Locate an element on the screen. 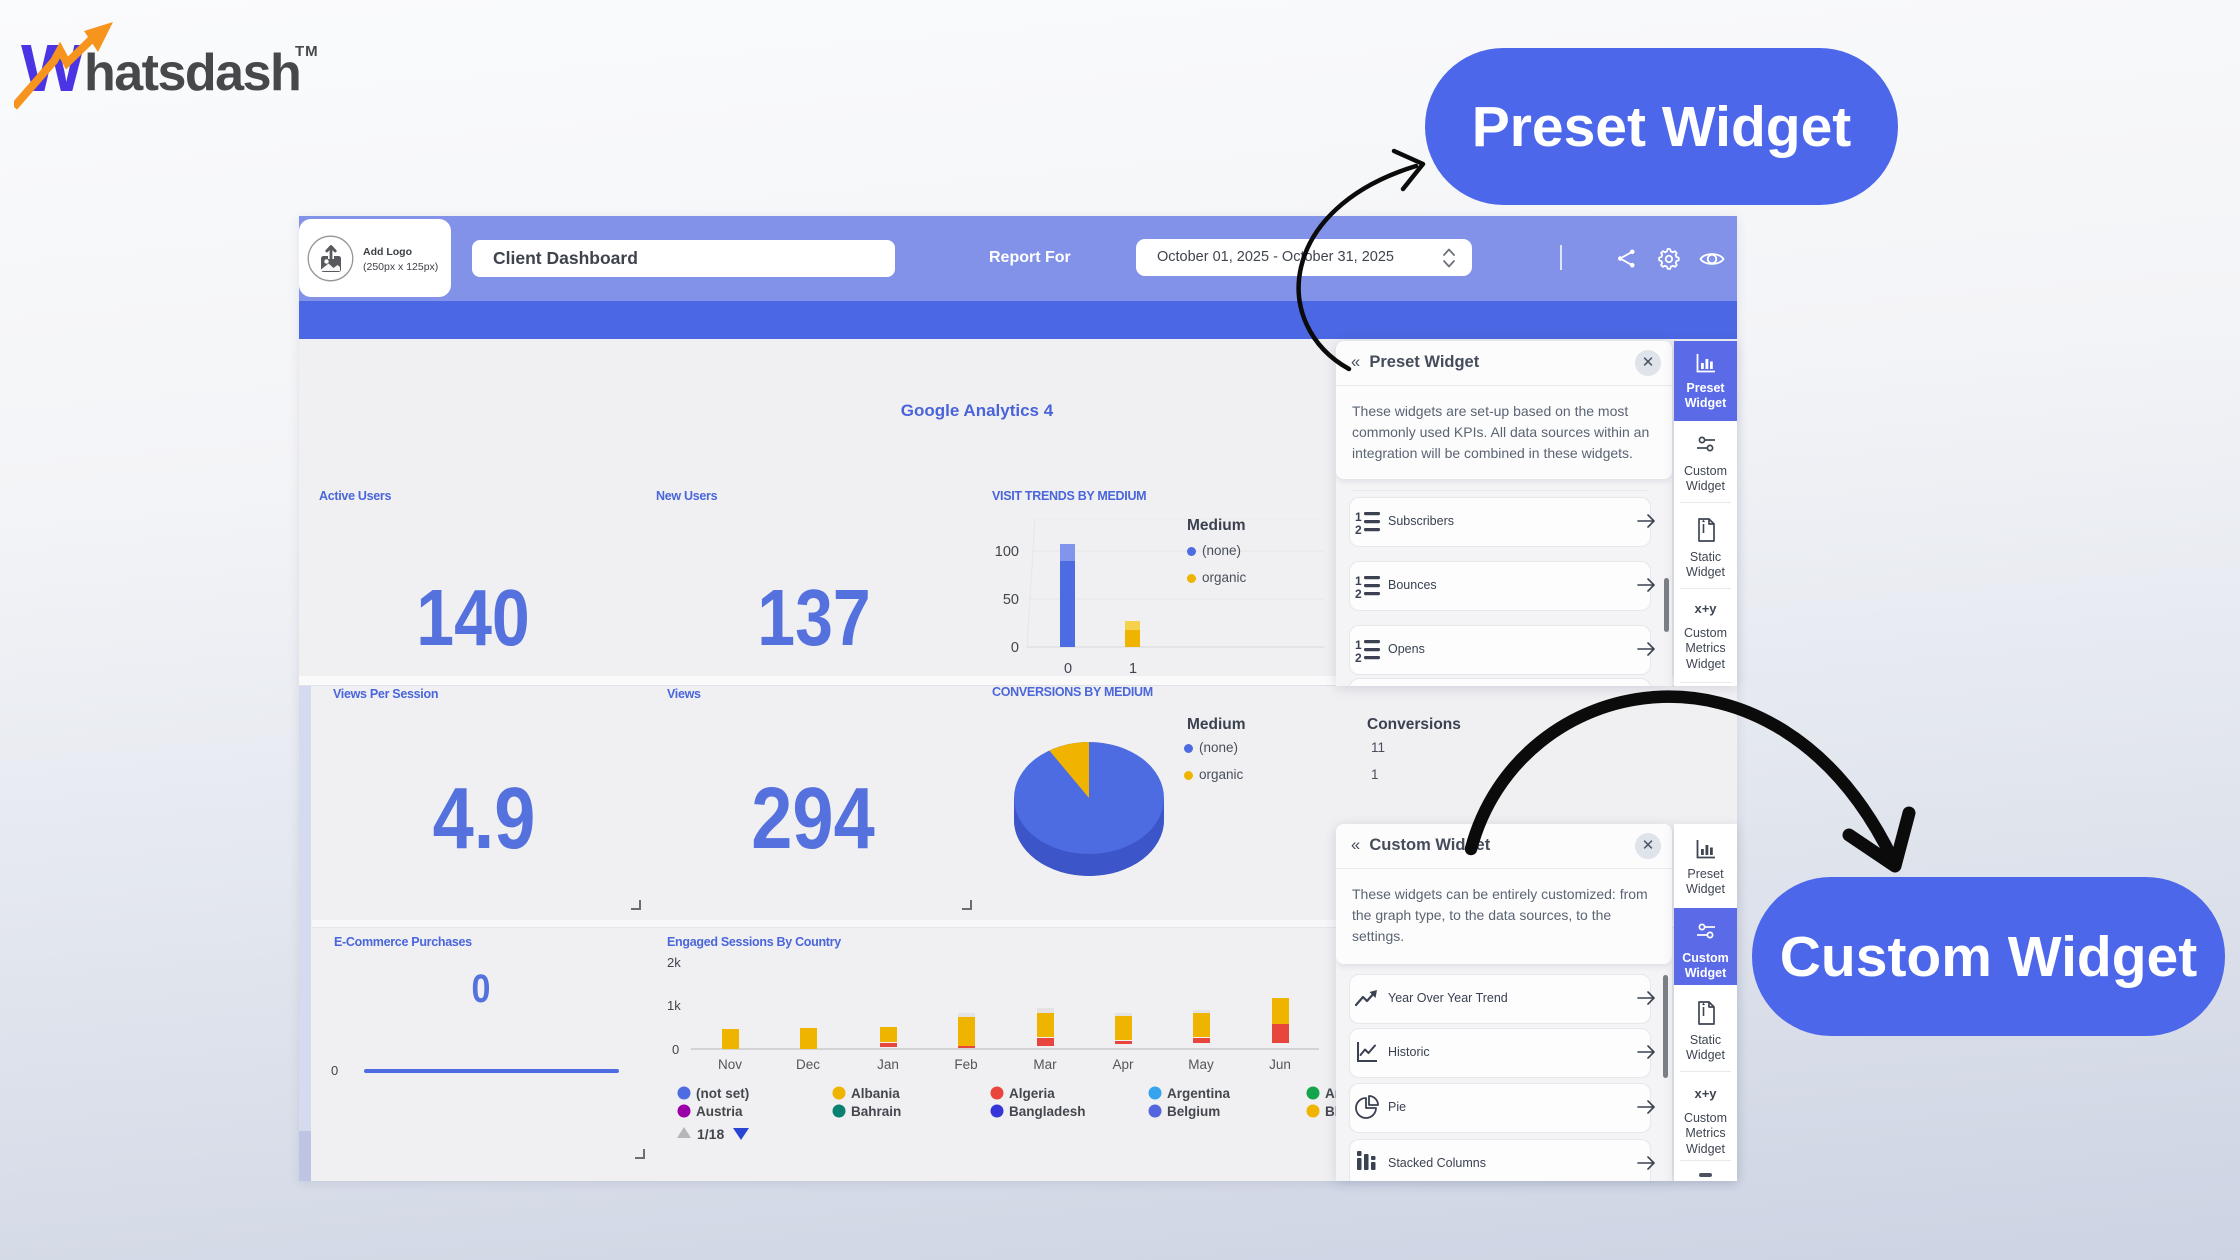 Image resolution: width=2240 pixels, height=1260 pixels. svg-text: Belgium is located at coordinates (1193, 1111).